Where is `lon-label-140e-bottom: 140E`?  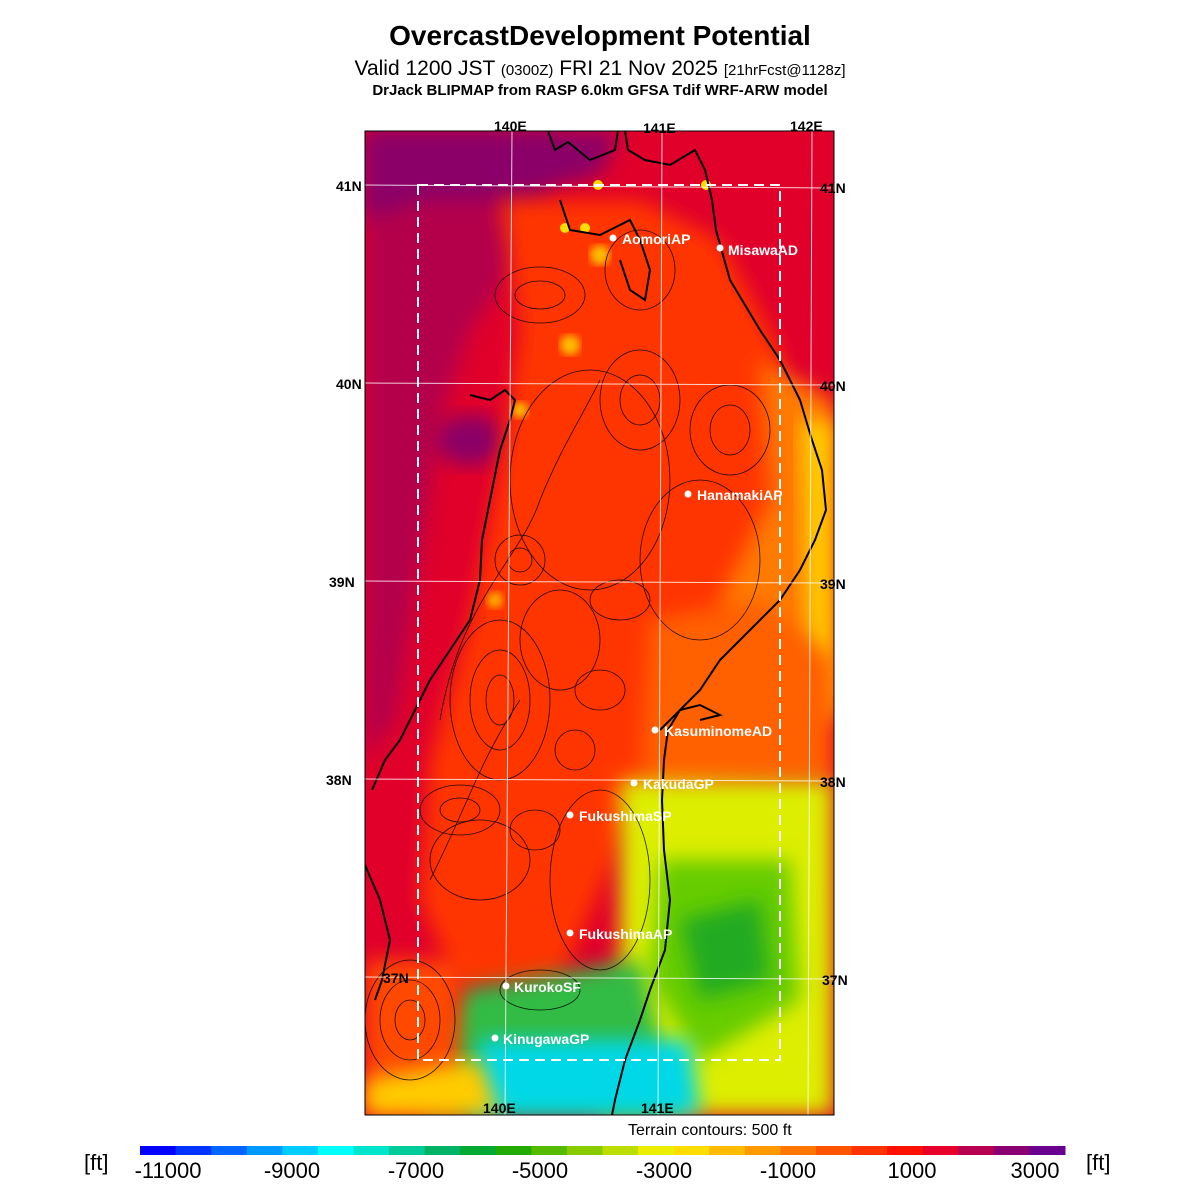 lon-label-140e-bottom: 140E is located at coordinates (499, 1108).